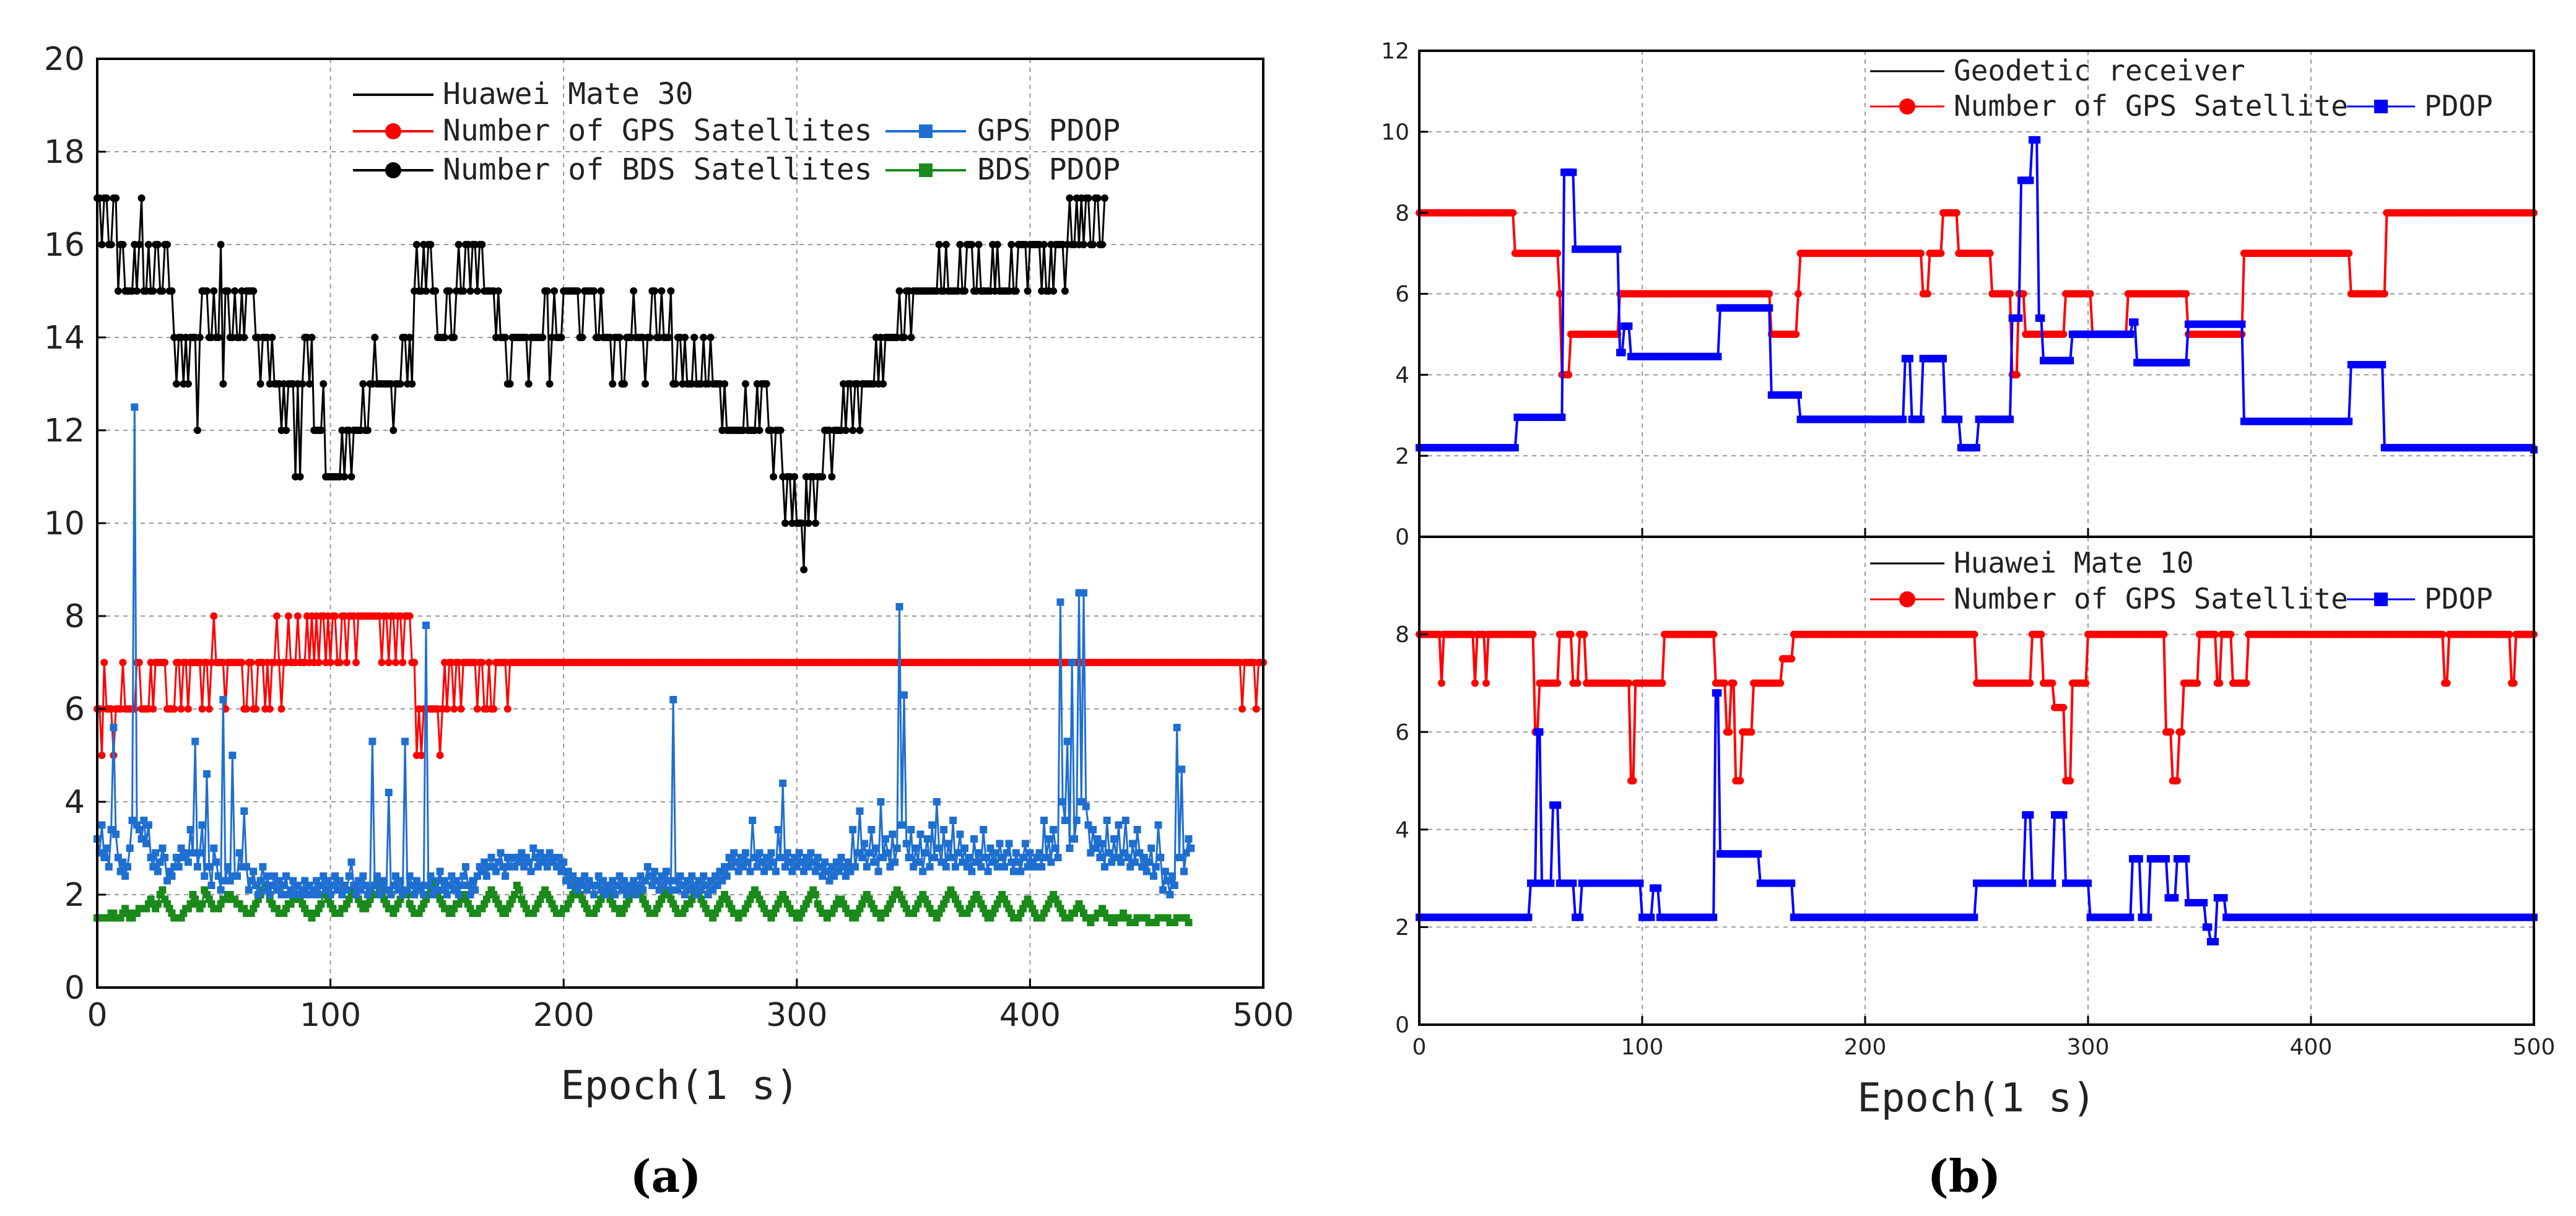 Image resolution: width=2576 pixels, height=1216 pixels. Describe the element at coordinates (1977, 707) in the screenshot. I see `series-number-of-gps-satellite` at that location.